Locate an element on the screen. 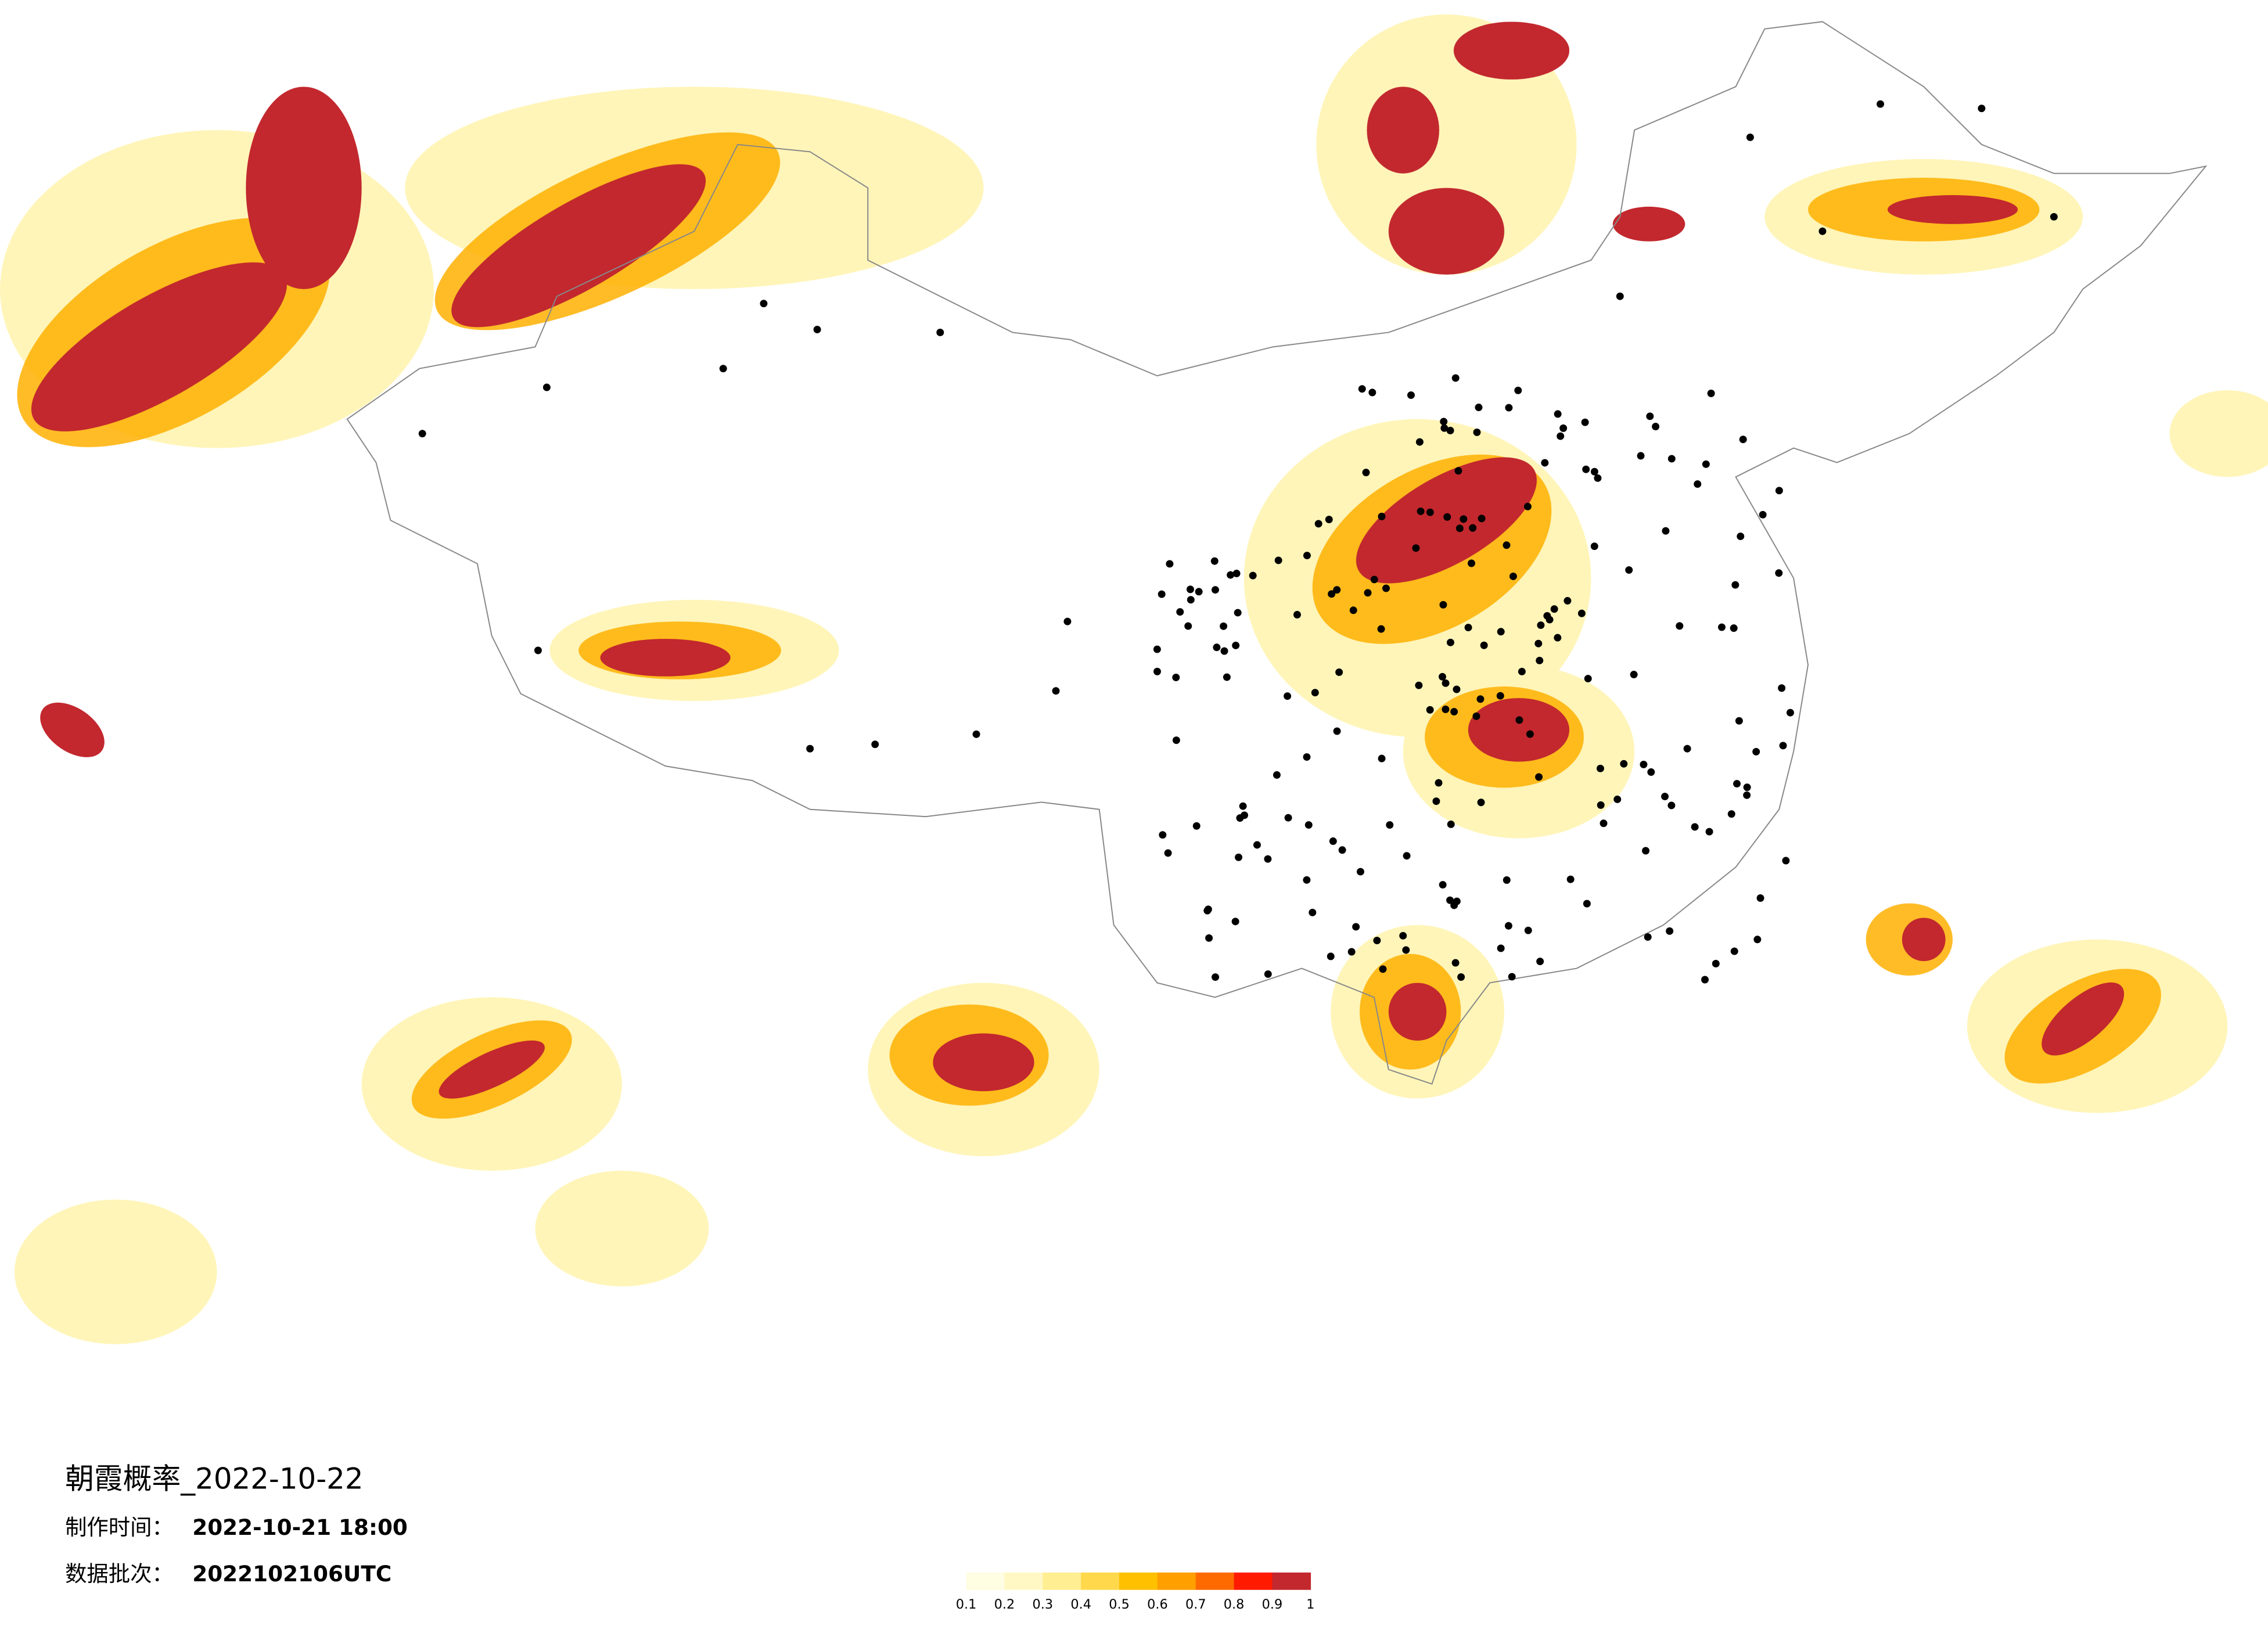 This screenshot has width=2268, height=1626. legend-tick-label: 0.1 is located at coordinates (966, 1604).